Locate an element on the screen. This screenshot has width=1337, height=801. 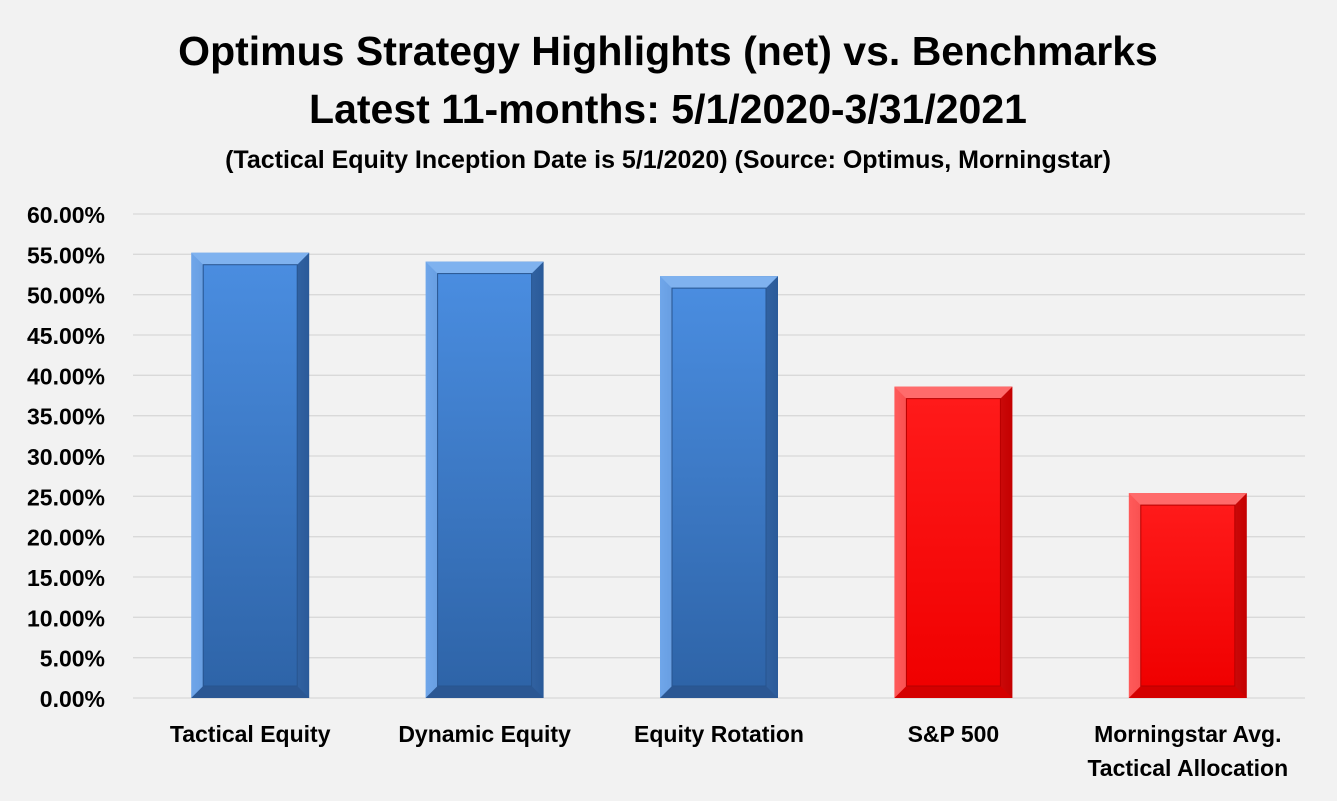
y-tick-label: 10.00% is located at coordinates (66, 618).